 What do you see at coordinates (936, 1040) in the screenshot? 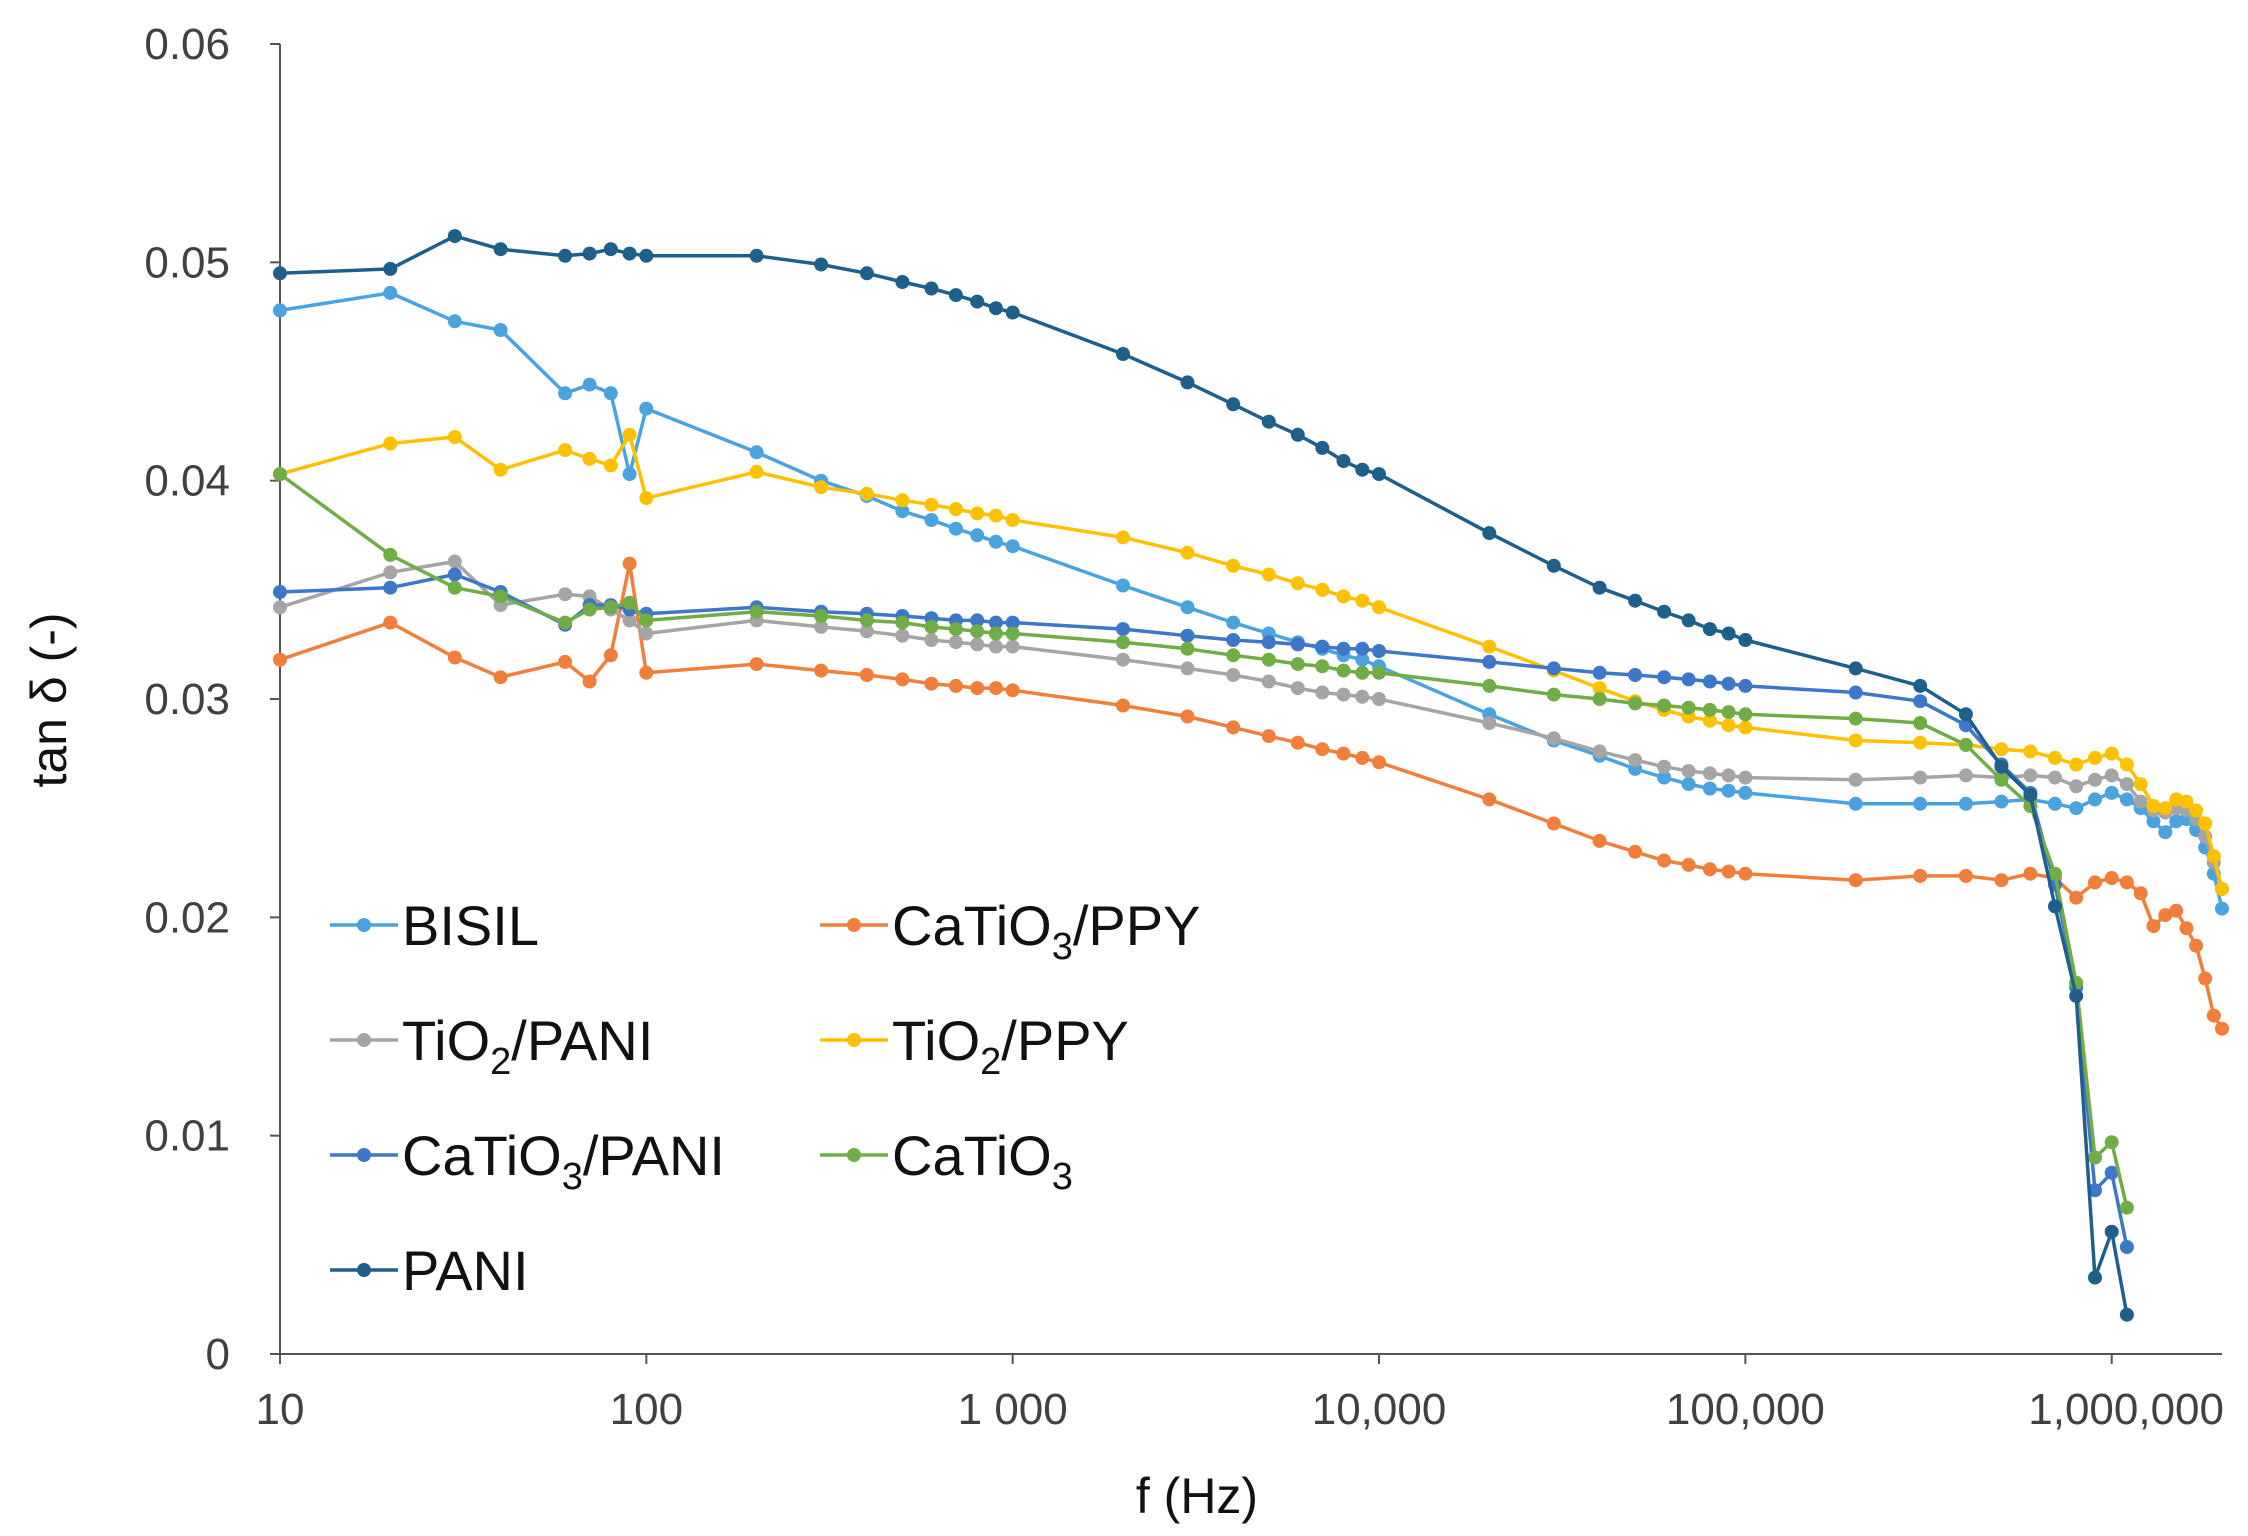
I see `legend-label-main: TiO` at bounding box center [936, 1040].